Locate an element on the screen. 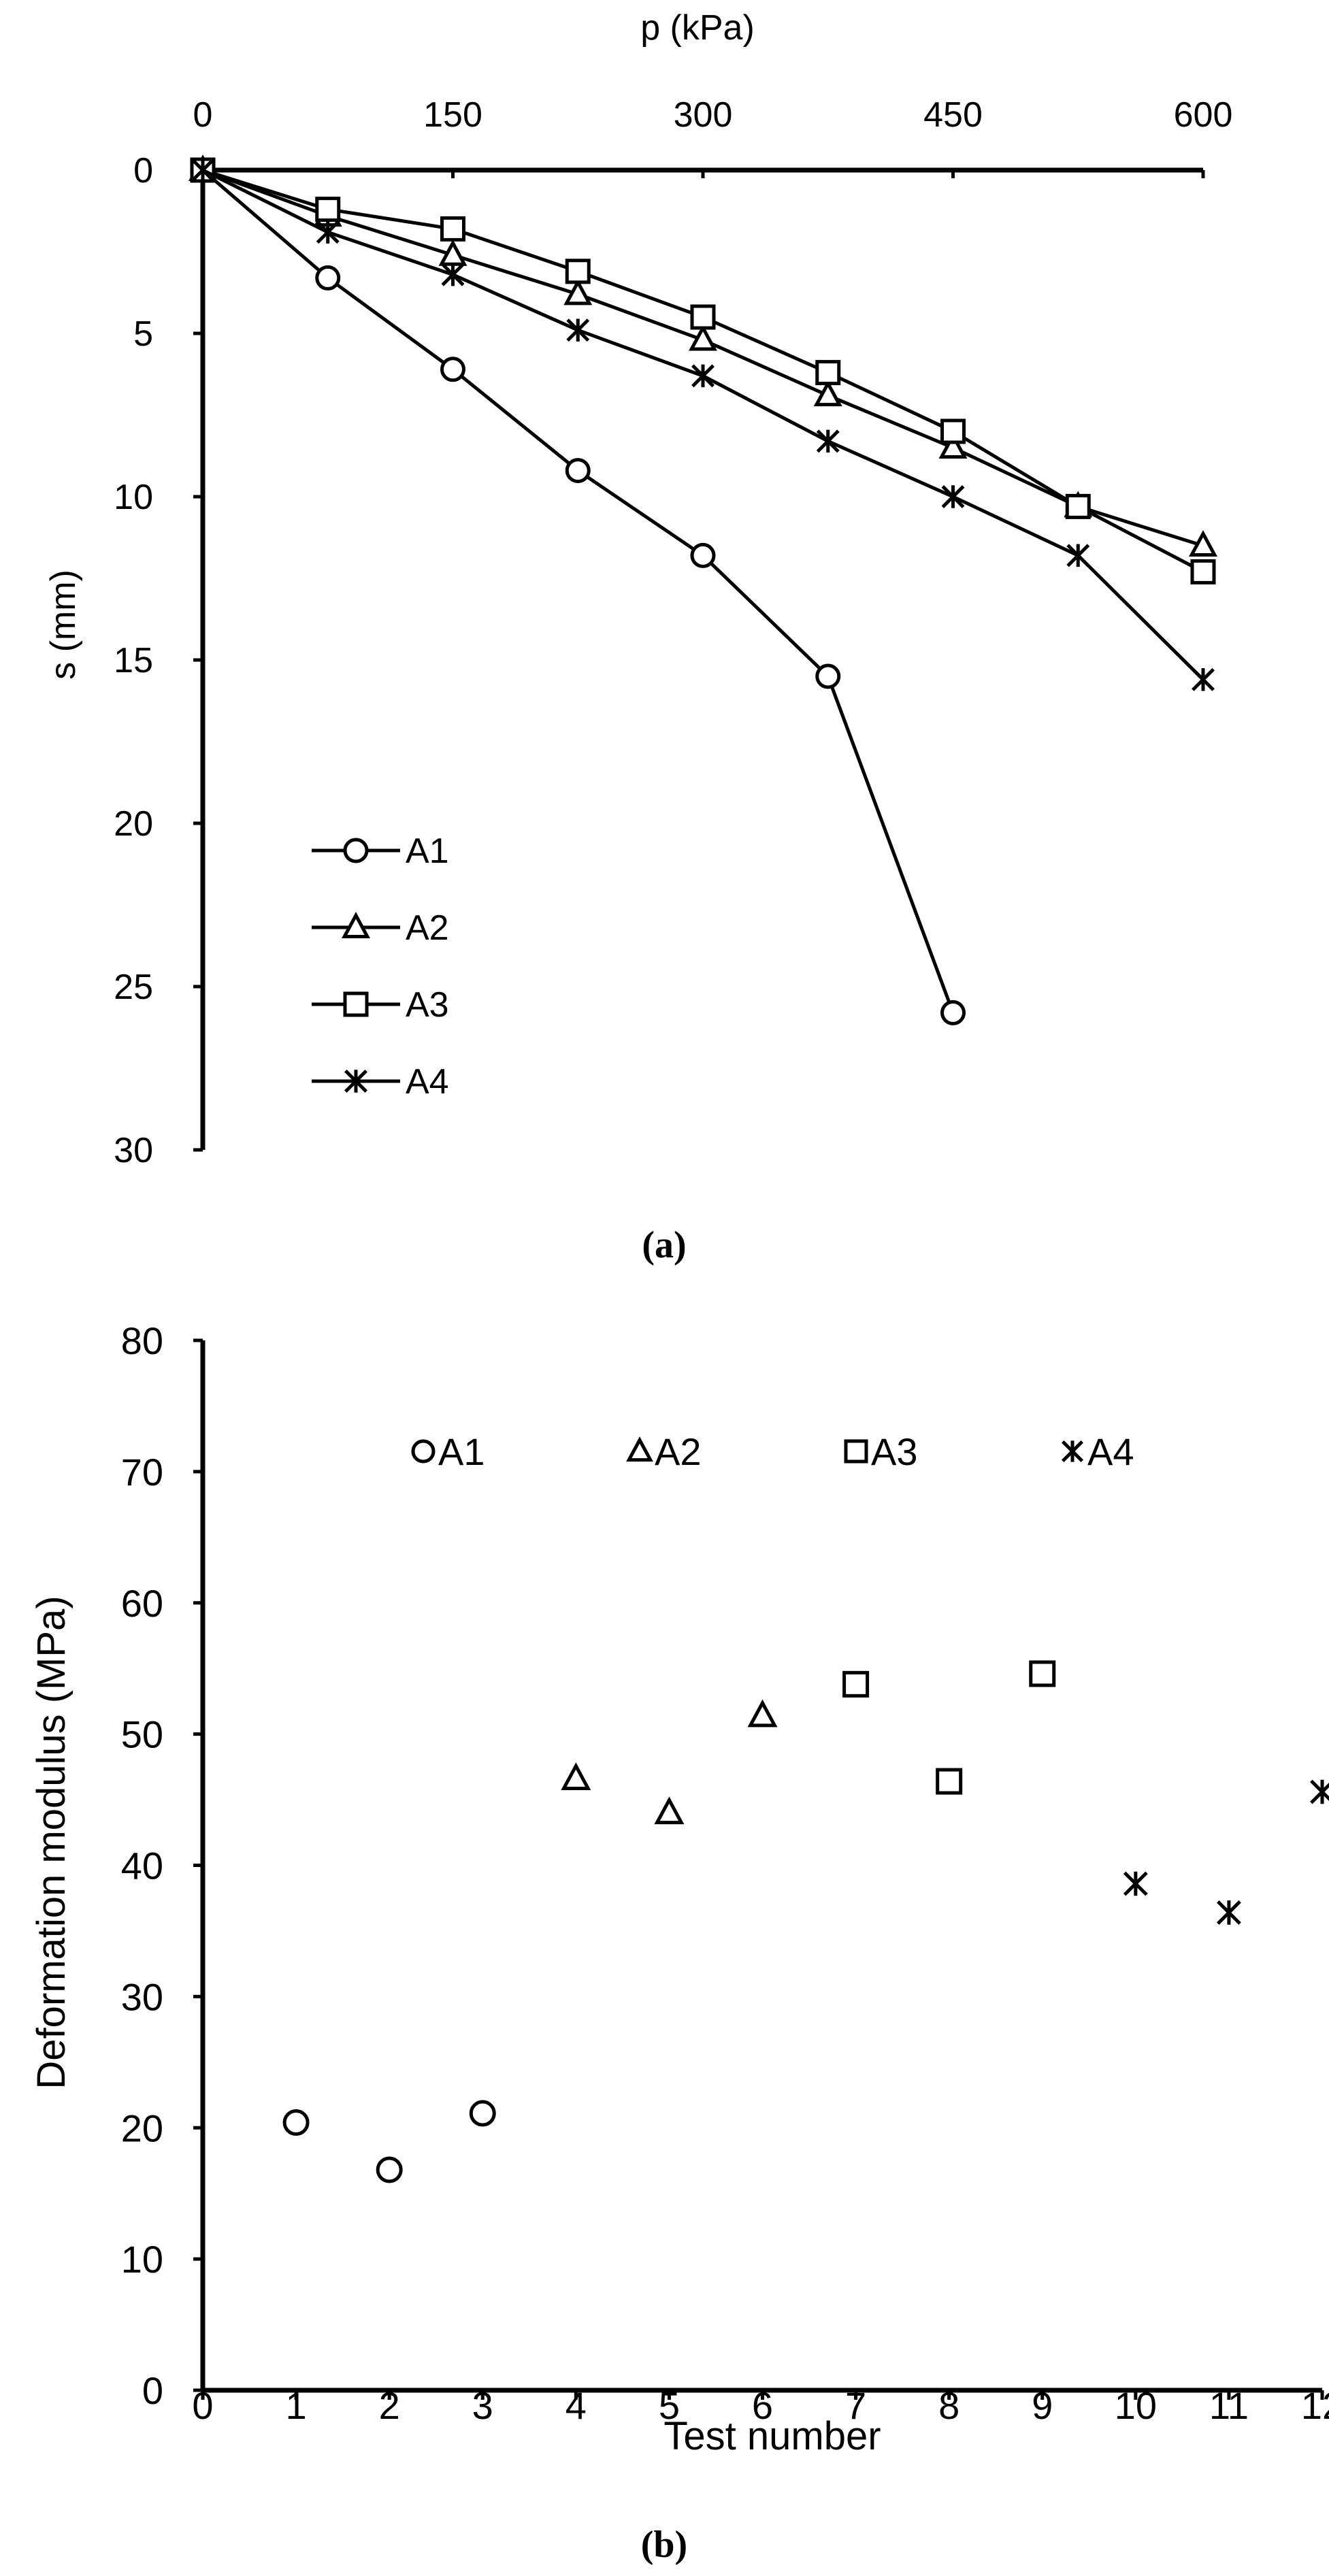  chart-b-legend-item-A4: A4 is located at coordinates (1097, 1452).